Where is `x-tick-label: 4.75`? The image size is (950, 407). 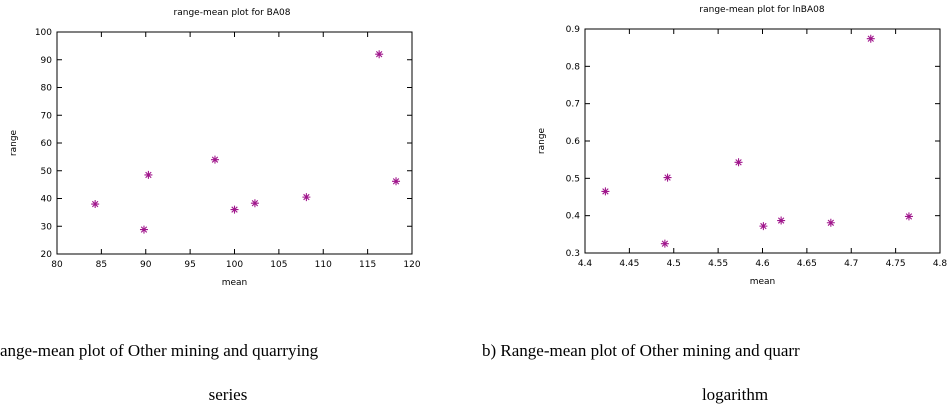
x-tick-label: 4.75 is located at coordinates (896, 264).